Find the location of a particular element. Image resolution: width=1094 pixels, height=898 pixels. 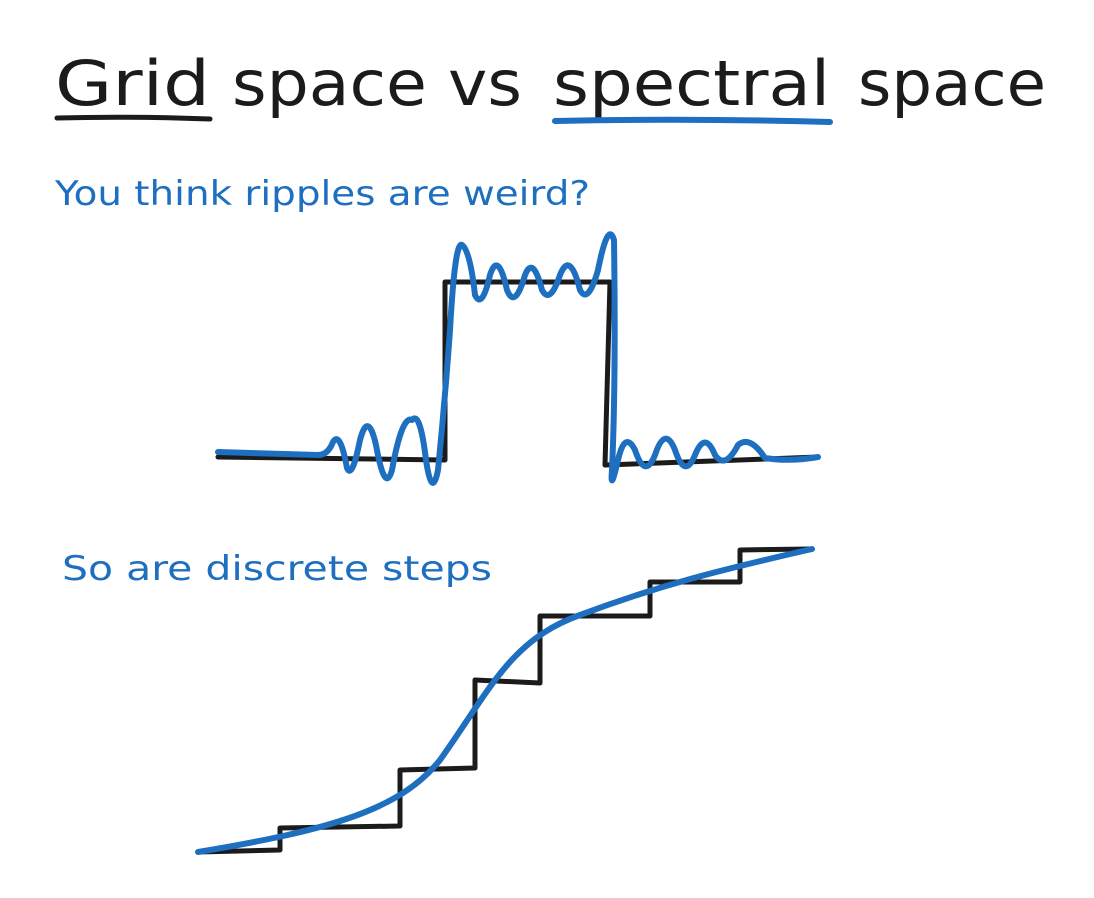

spectral-underline is located at coordinates (692, 120).